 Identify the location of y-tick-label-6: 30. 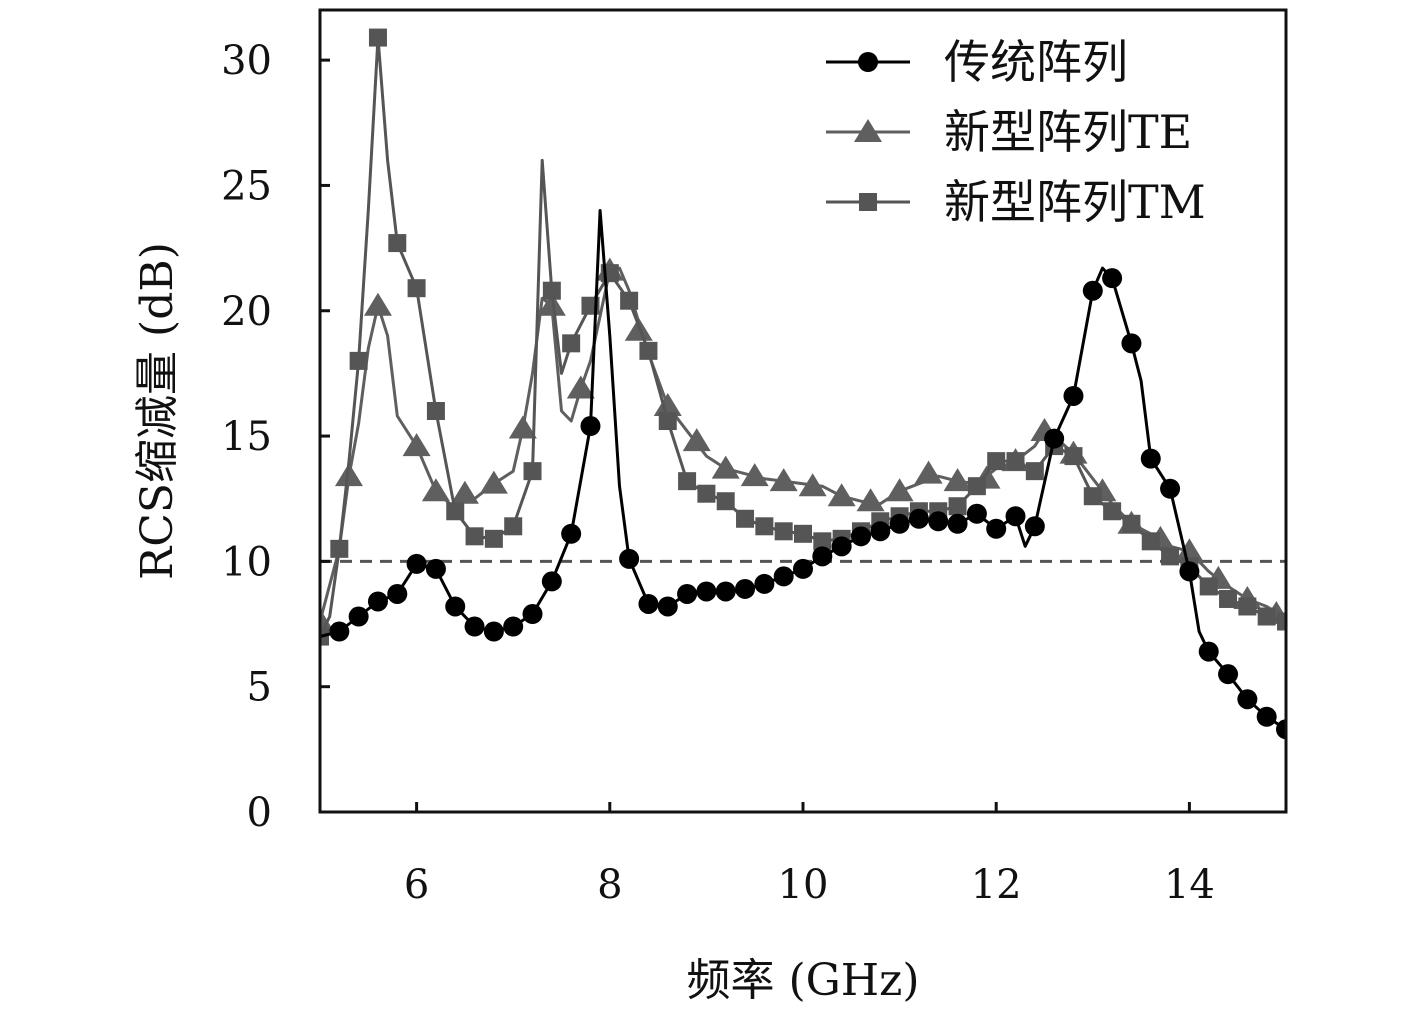
(246, 61).